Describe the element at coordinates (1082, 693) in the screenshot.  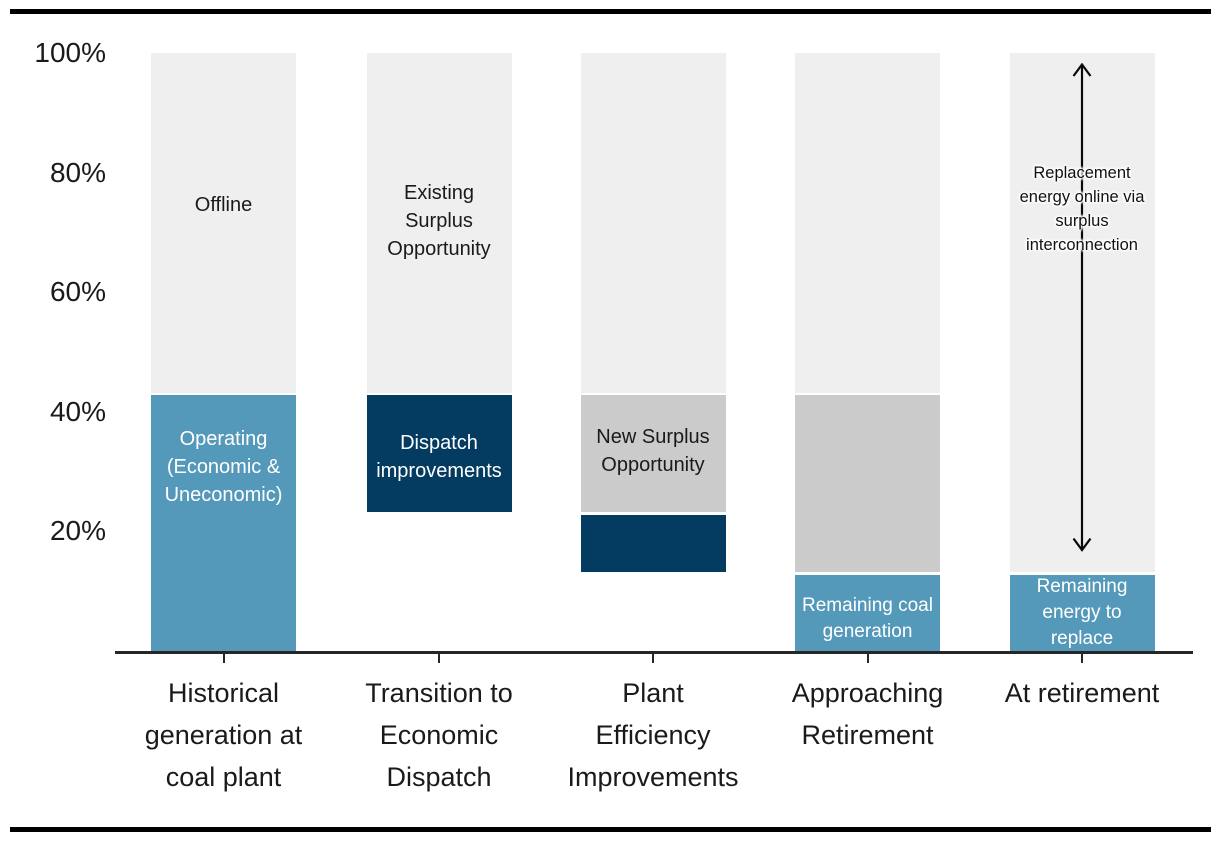
I see `x-axis-category-label: At retirement` at that location.